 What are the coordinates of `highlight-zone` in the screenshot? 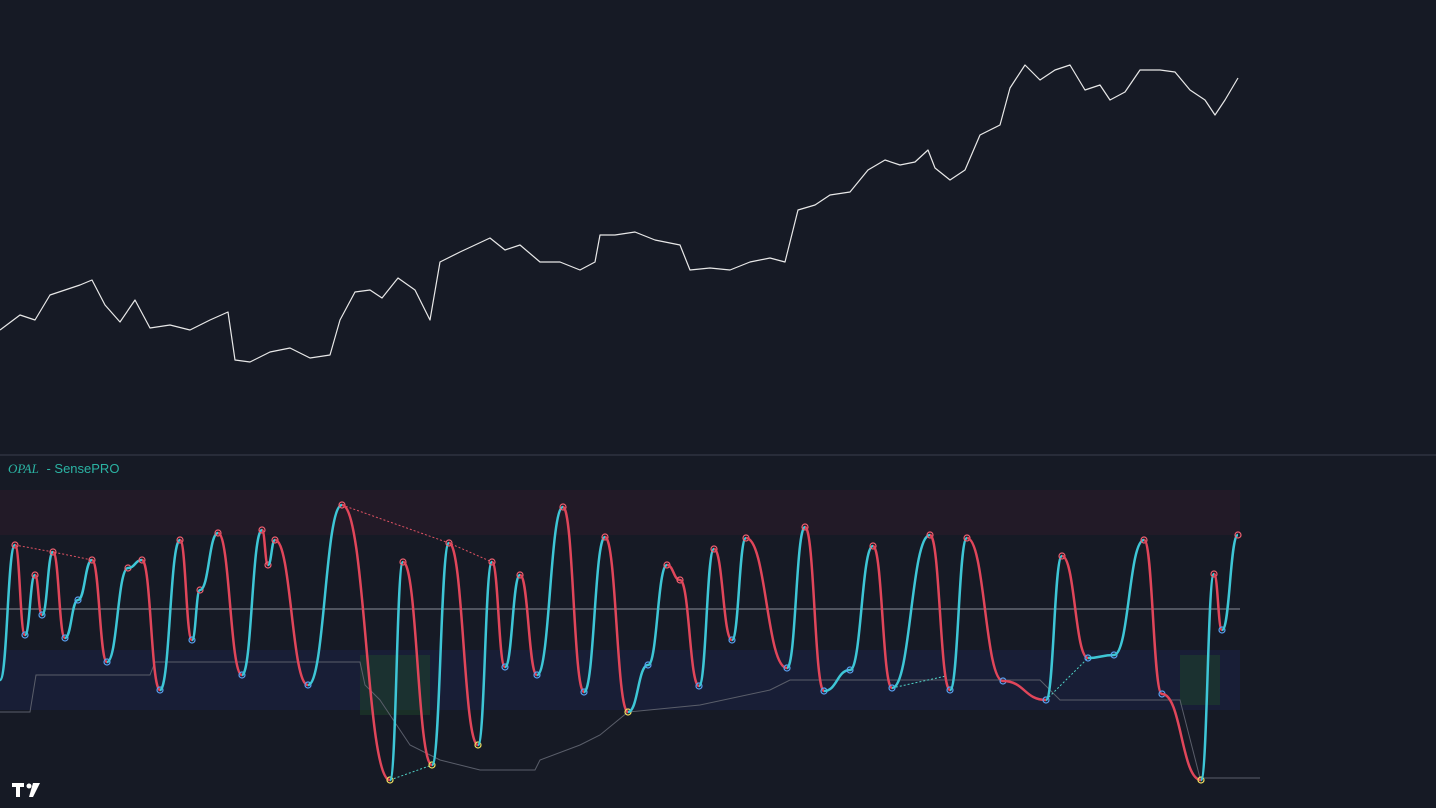 It's located at (1200, 680).